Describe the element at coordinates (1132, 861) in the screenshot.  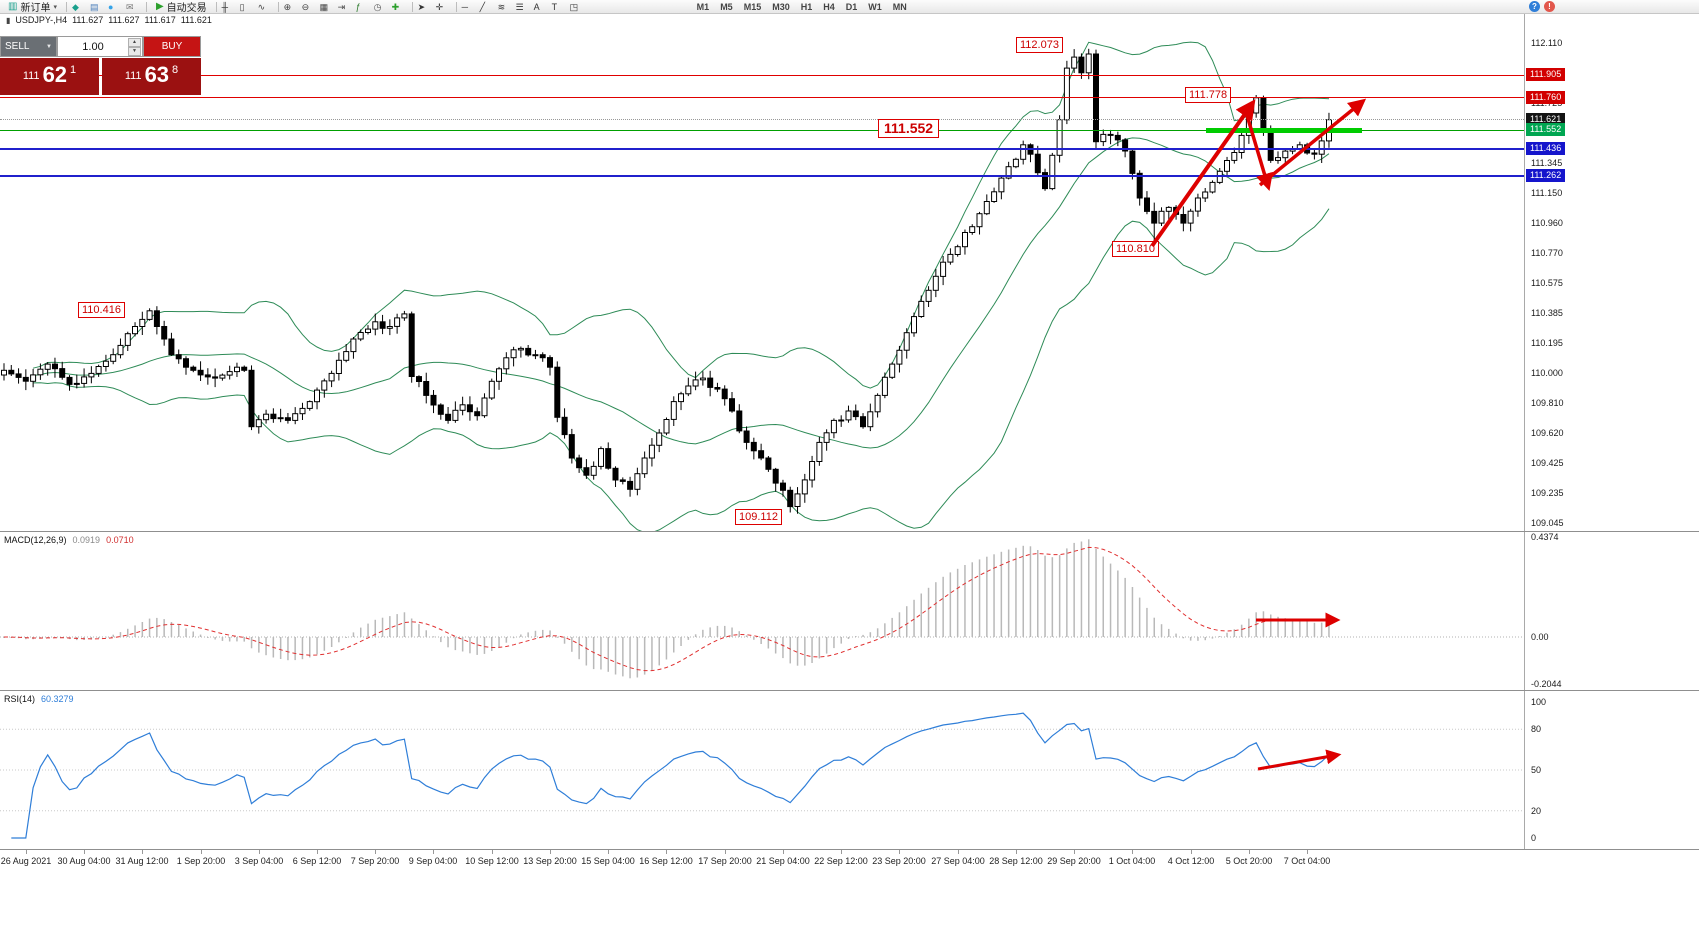
I see `time-axis-label: 1 Oct 04:00` at that location.